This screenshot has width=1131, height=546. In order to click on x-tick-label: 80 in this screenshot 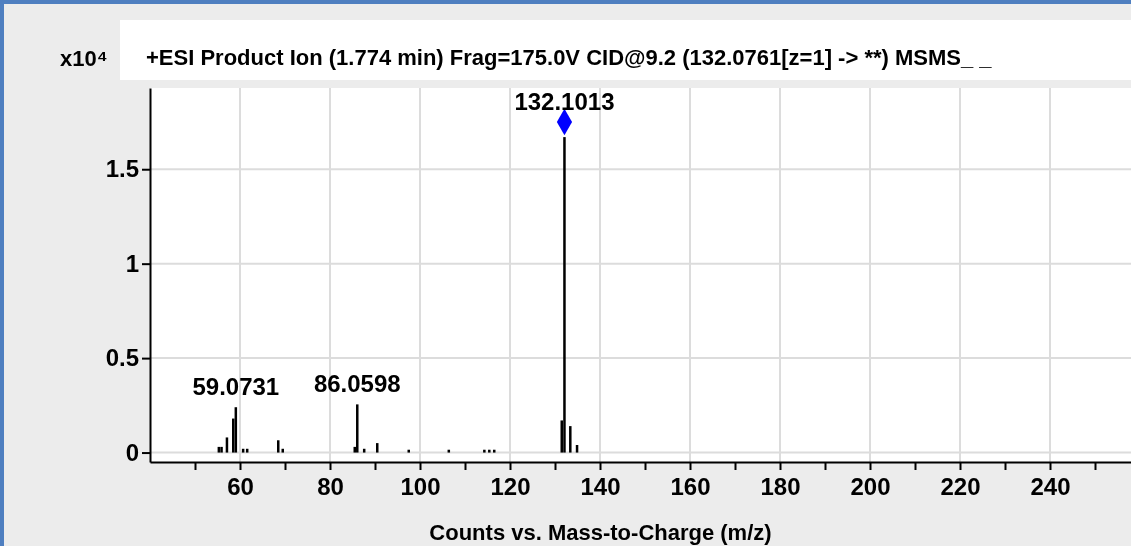, I will do `click(330, 486)`.